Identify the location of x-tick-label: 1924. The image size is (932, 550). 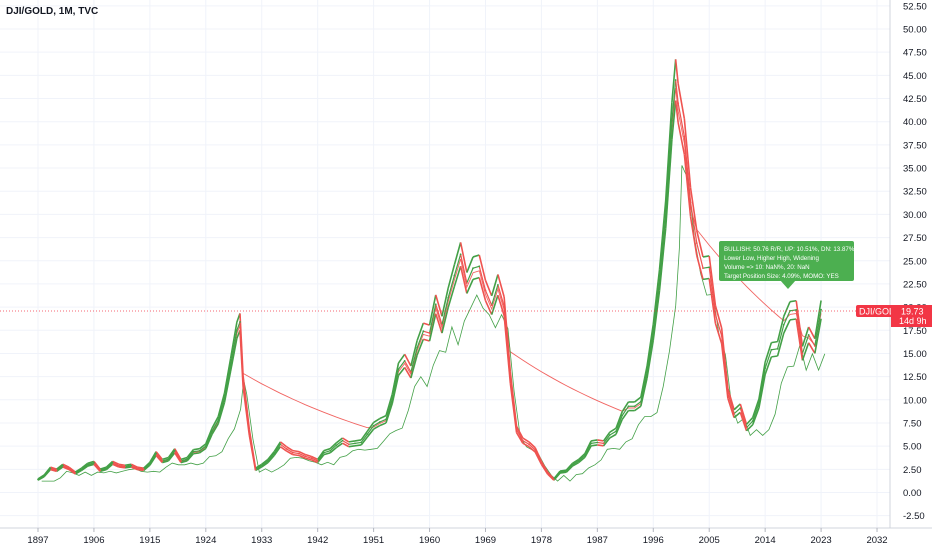
(205, 540).